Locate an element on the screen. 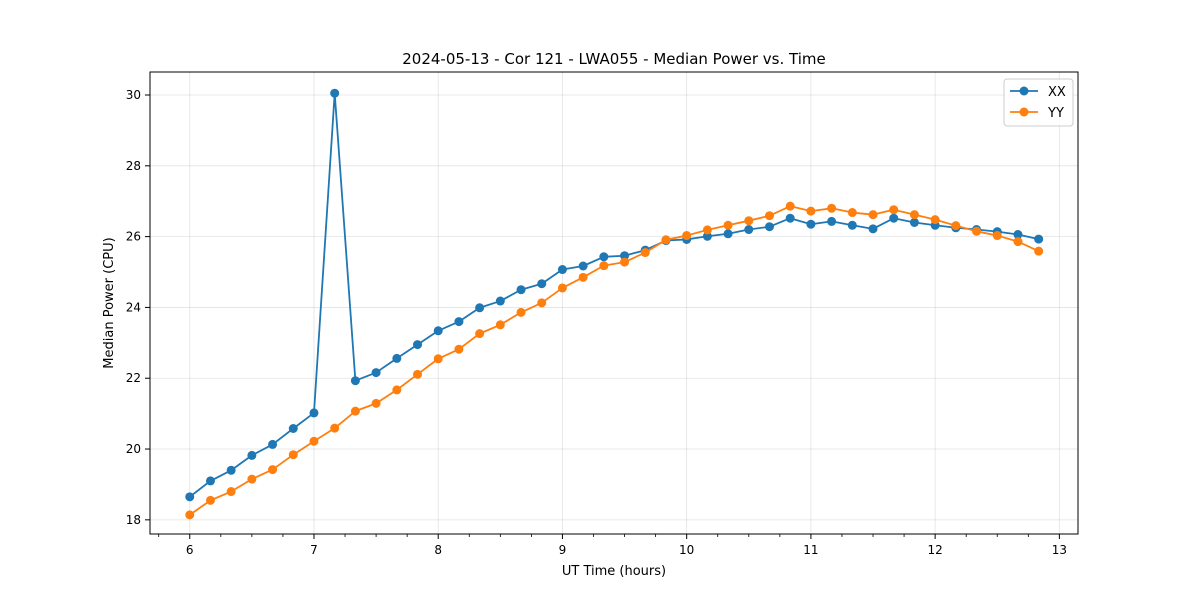 This screenshot has height=600, width=1200. y-tick-label: 24 is located at coordinates (133, 307).